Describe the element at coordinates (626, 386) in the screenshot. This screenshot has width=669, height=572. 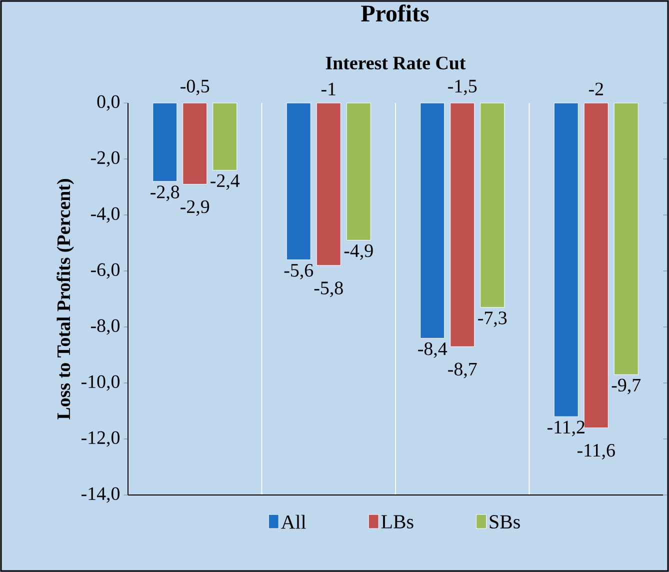
I see `data-label: -9,7` at that location.